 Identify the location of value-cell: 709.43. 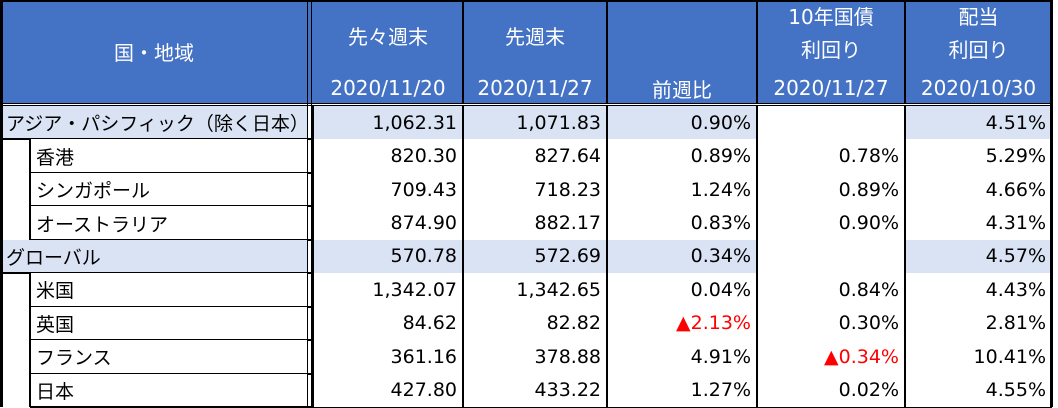
(388, 189).